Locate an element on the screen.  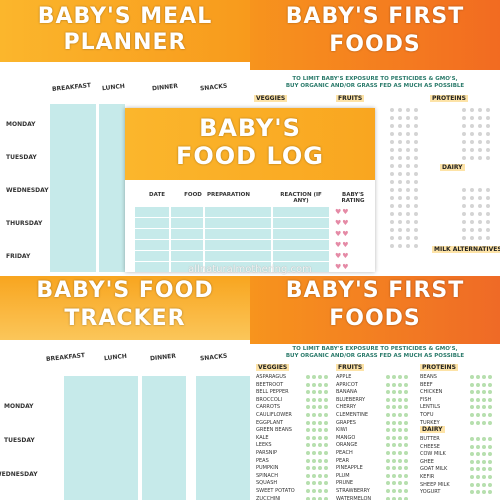
rating-hearts: ♥♥ is located at coordinates (342, 234).